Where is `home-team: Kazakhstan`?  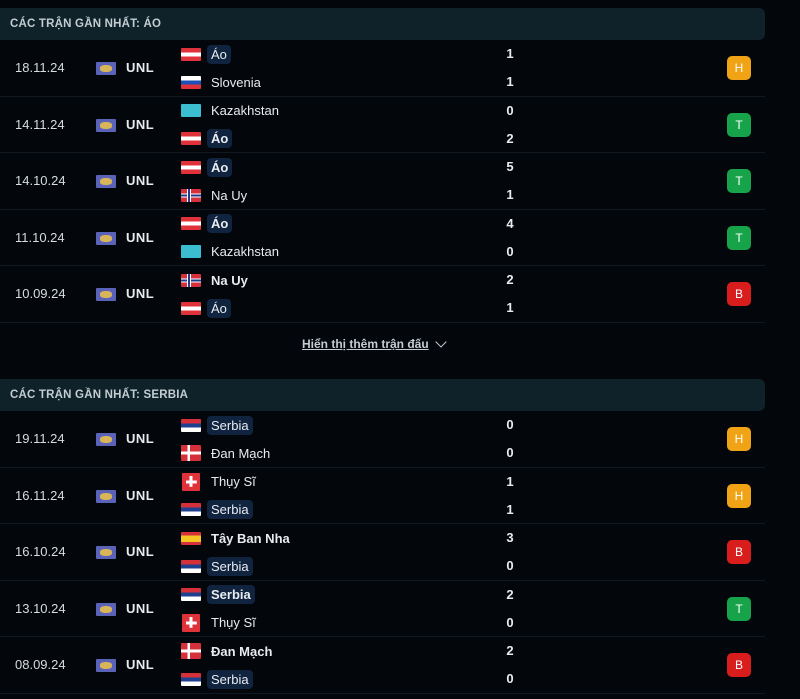 home-team: Kazakhstan is located at coordinates (232, 111).